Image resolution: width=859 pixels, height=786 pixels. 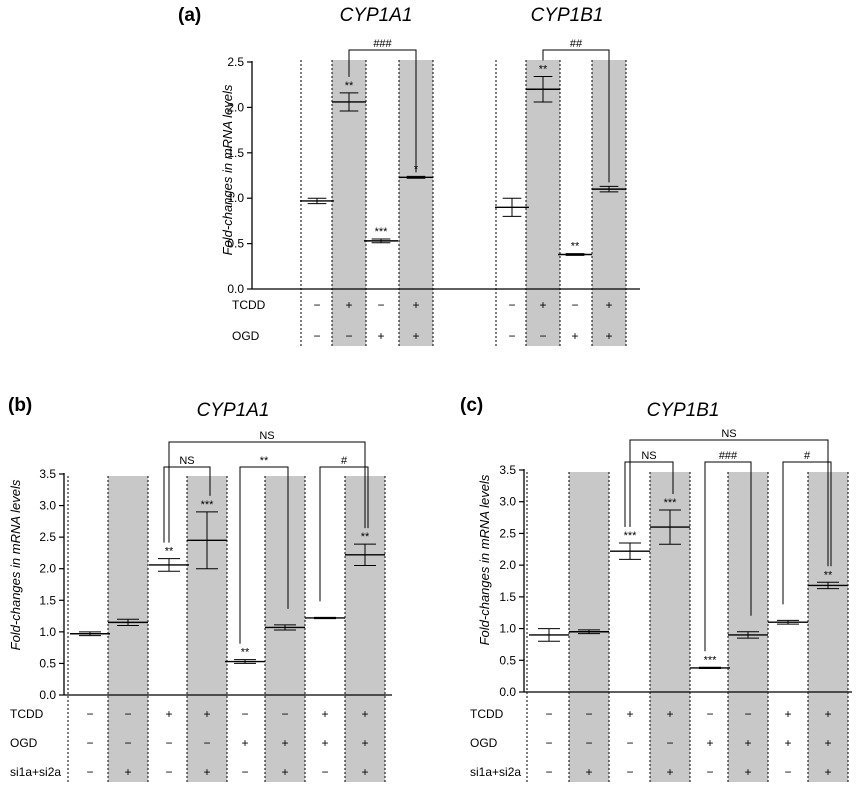 I want to click on group-title: CYP1A1, so click(x=376, y=15).